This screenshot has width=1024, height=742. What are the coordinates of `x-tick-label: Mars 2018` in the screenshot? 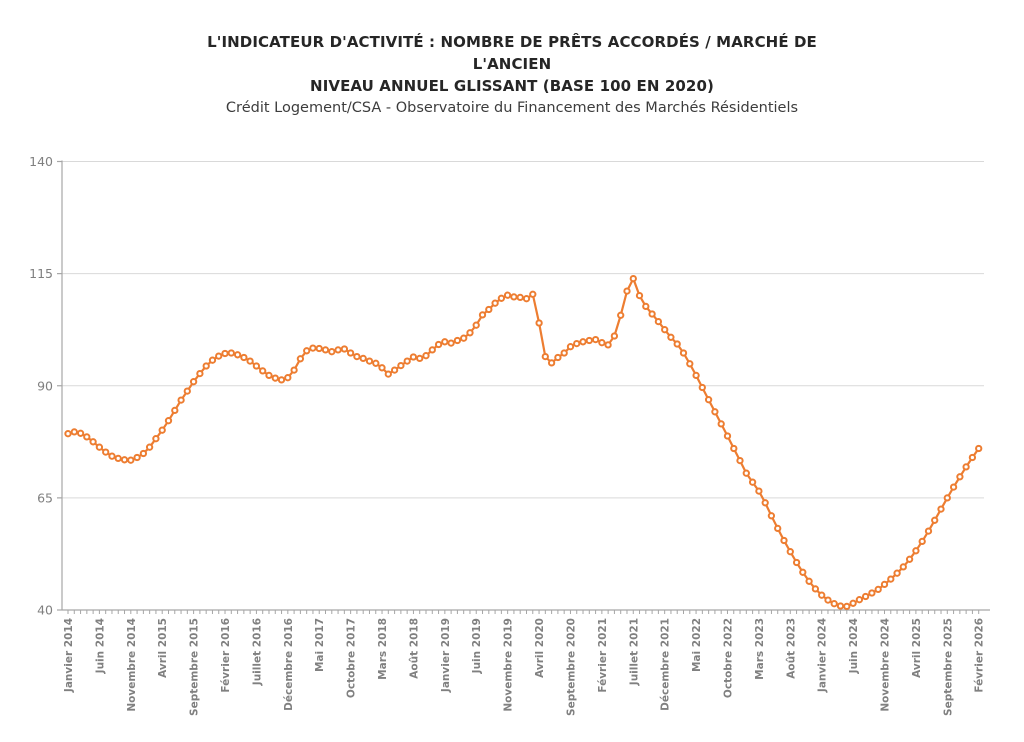 It's located at (383, 649).